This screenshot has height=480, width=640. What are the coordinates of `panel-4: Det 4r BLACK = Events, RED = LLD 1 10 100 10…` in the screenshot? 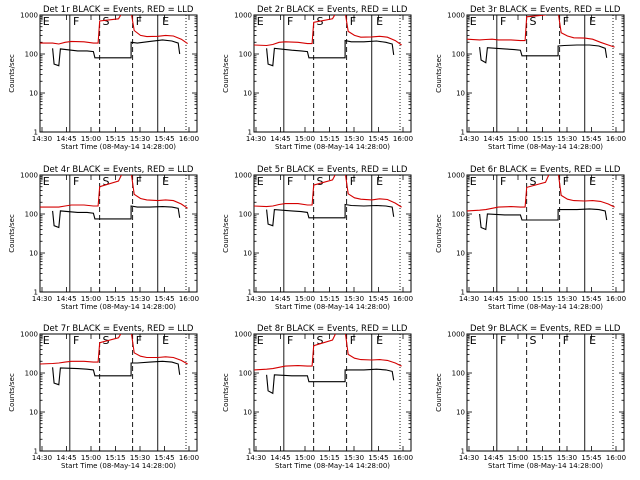 It's located at (103, 238).